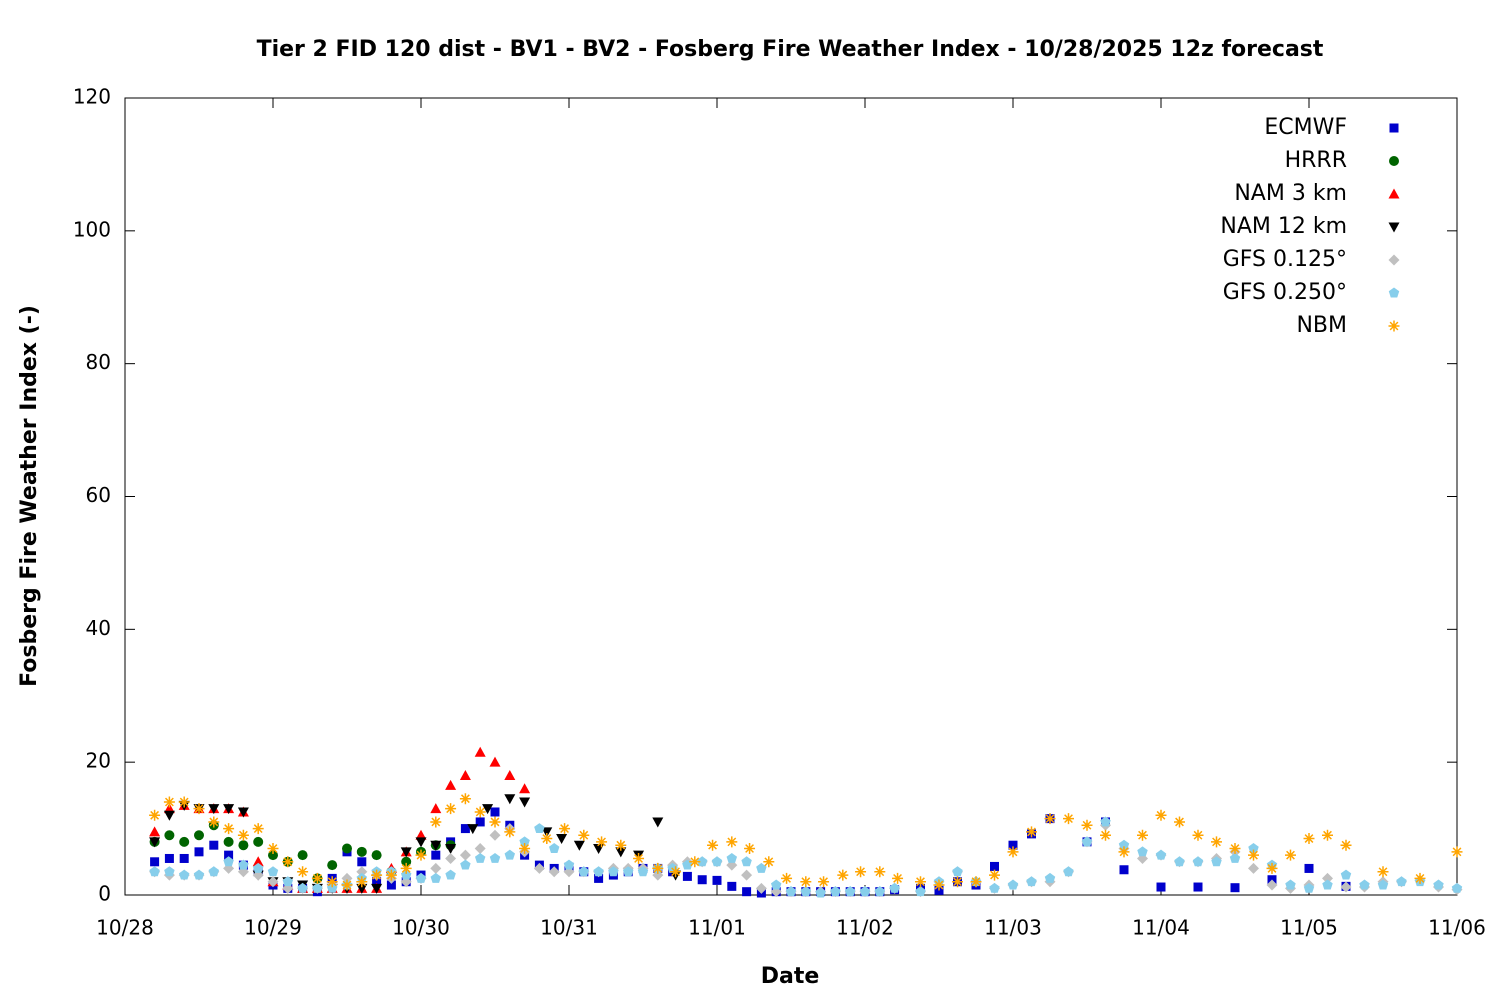 The height and width of the screenshot is (1004, 1500). What do you see at coordinates (125, 928) in the screenshot?
I see `x-tick-label: 10/28` at bounding box center [125, 928].